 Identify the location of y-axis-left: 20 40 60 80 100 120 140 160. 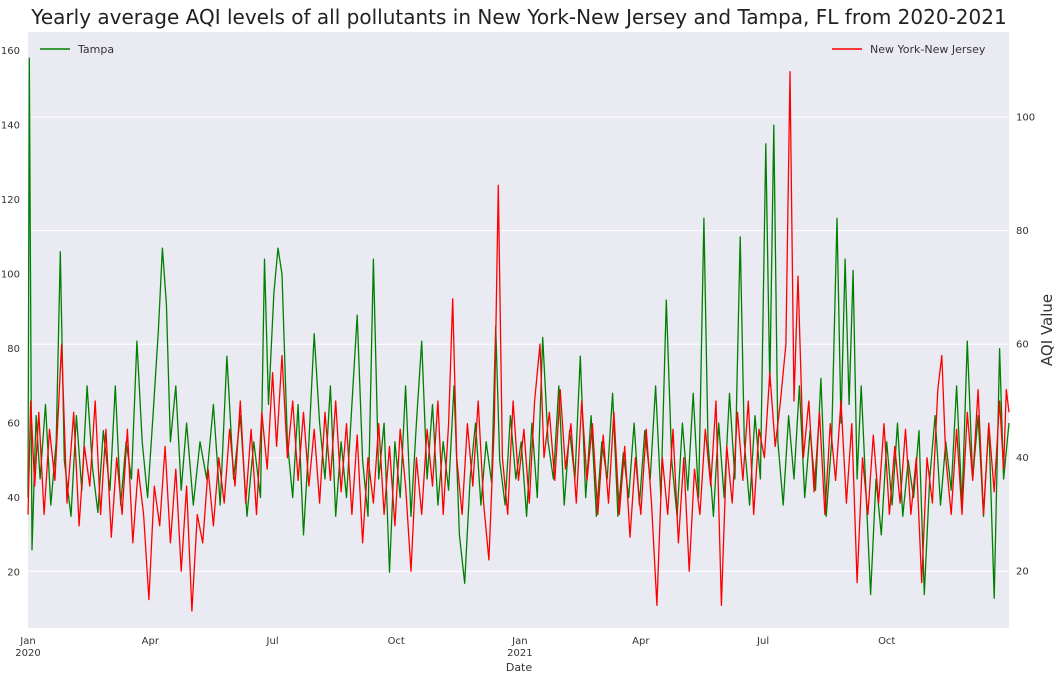
(10, 312).